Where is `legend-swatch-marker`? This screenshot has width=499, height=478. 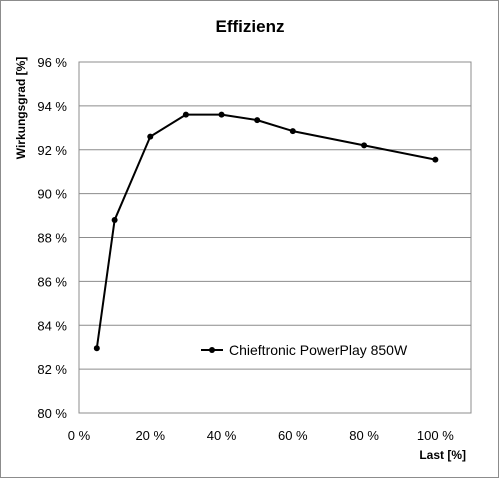 legend-swatch-marker is located at coordinates (212, 350).